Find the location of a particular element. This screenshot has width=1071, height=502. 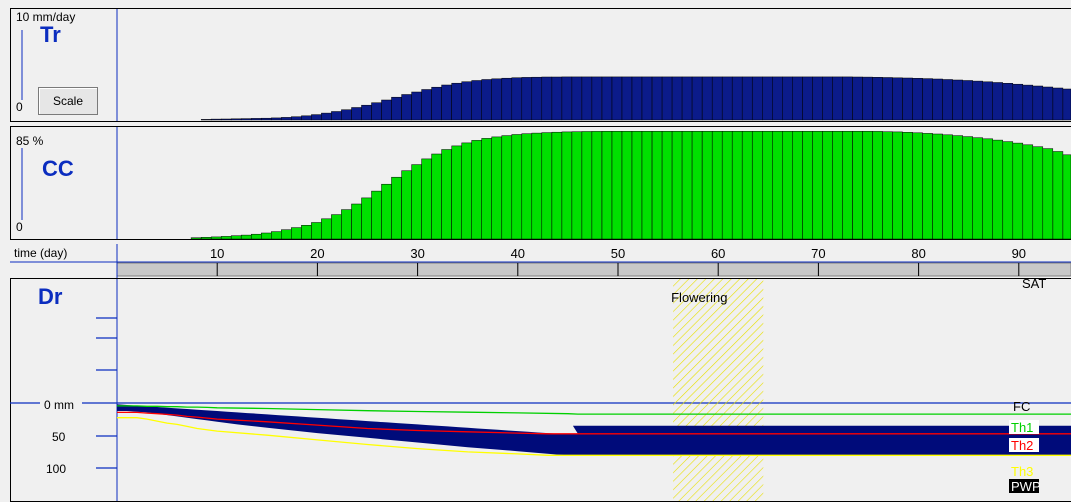

legend-pwp-bg is located at coordinates (1024, 486).